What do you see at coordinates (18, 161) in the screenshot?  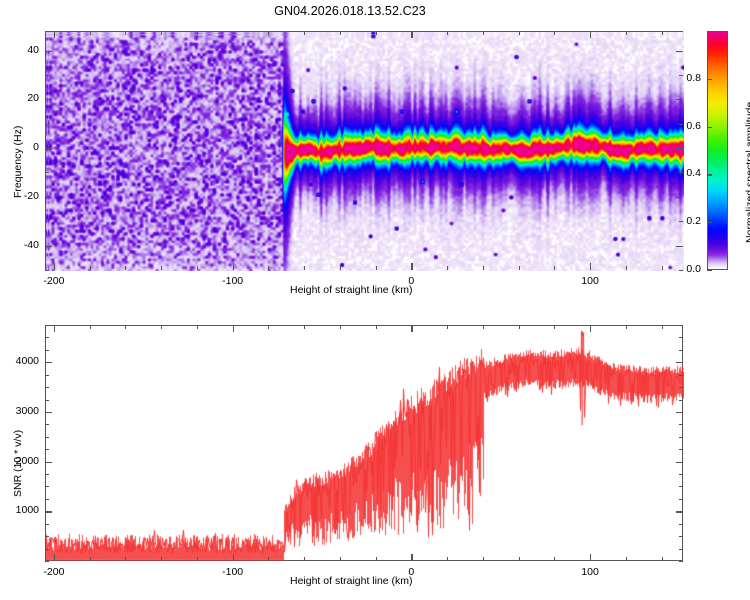 I see `spectrogram-y-axis-label: Frequency (Hz)` at bounding box center [18, 161].